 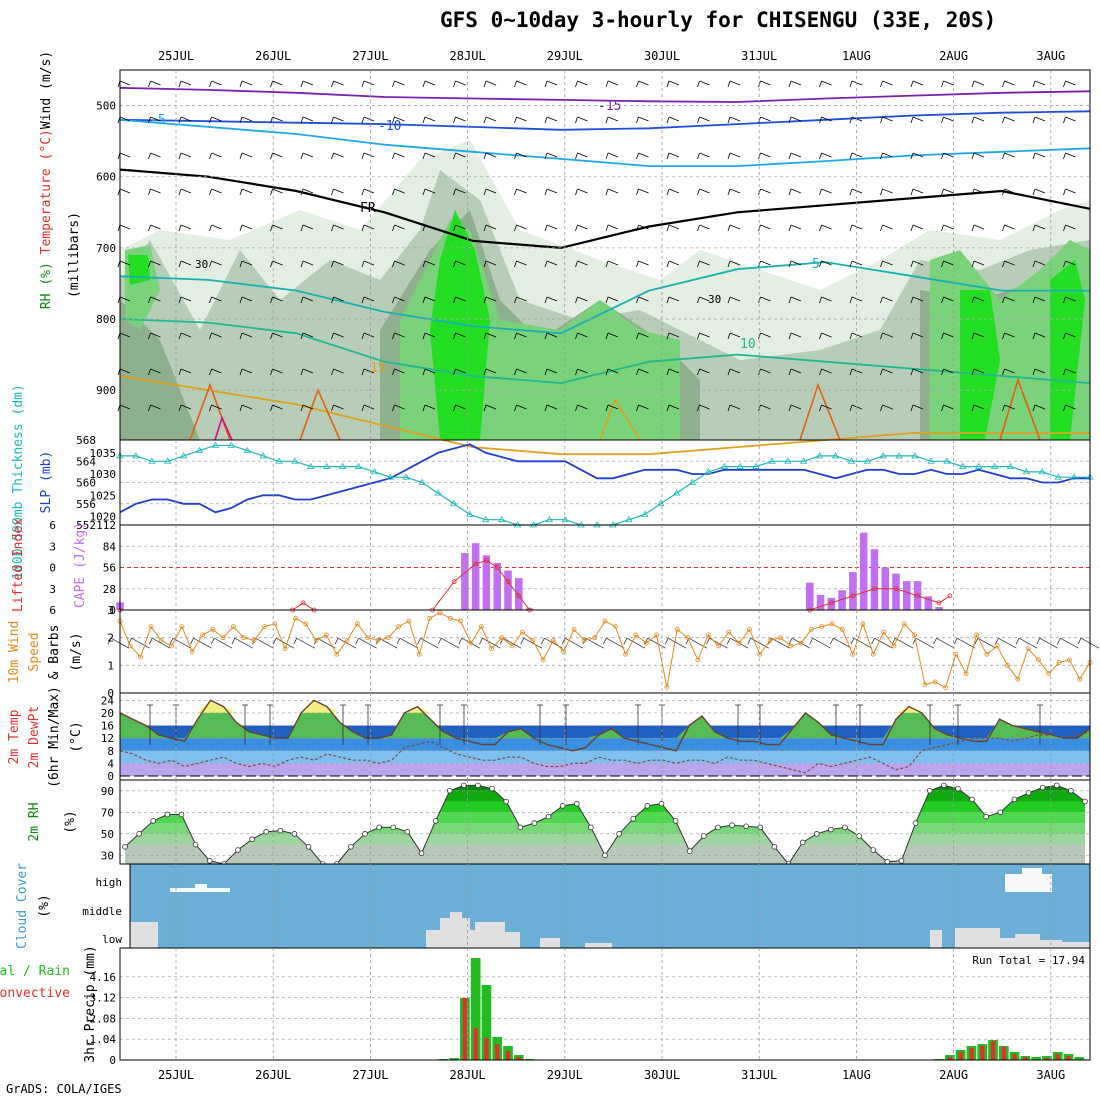 What do you see at coordinates (14, 736) in the screenshot?
I see `temp-ylabel-1: 2m Temp` at bounding box center [14, 736].